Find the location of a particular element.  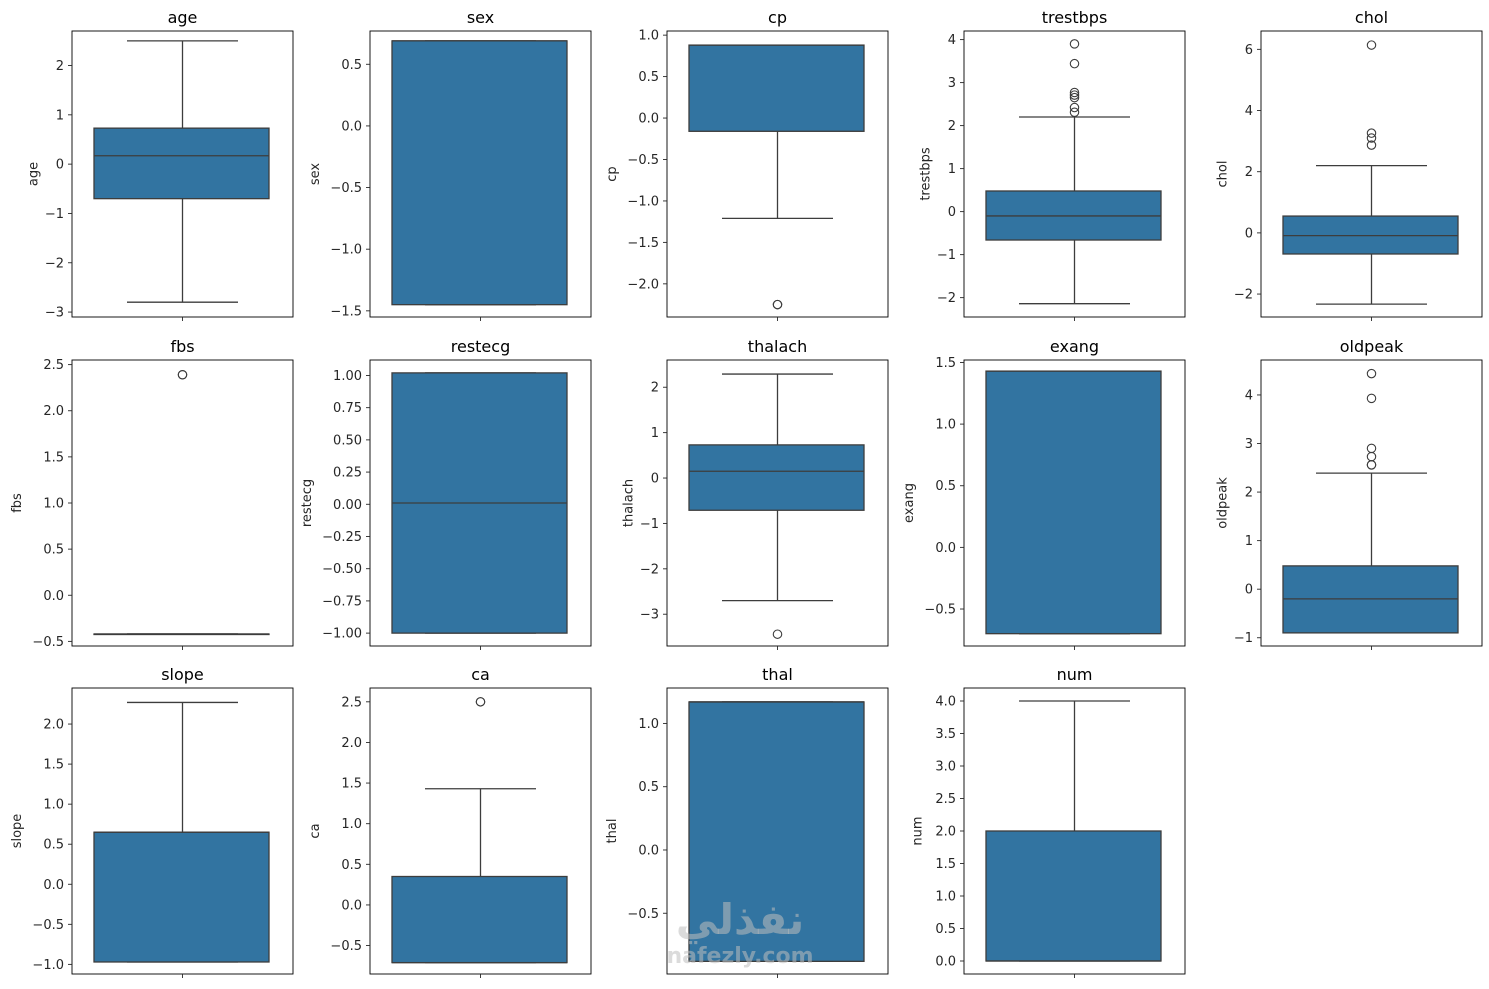

y-tick-label: −0.75 is located at coordinates (342, 601).